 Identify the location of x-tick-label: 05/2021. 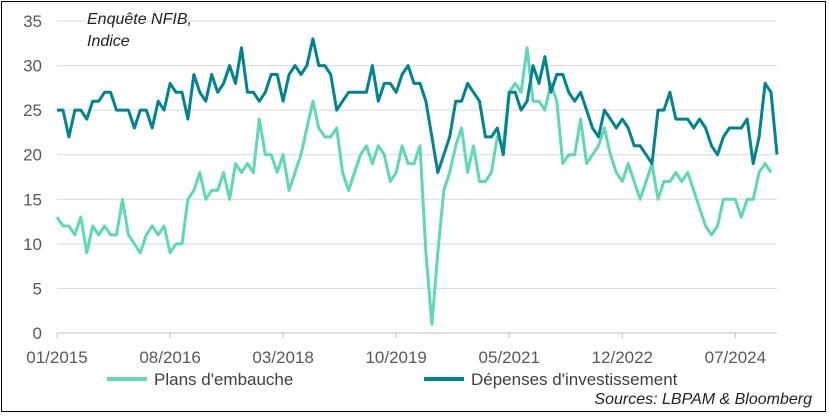
(509, 357).